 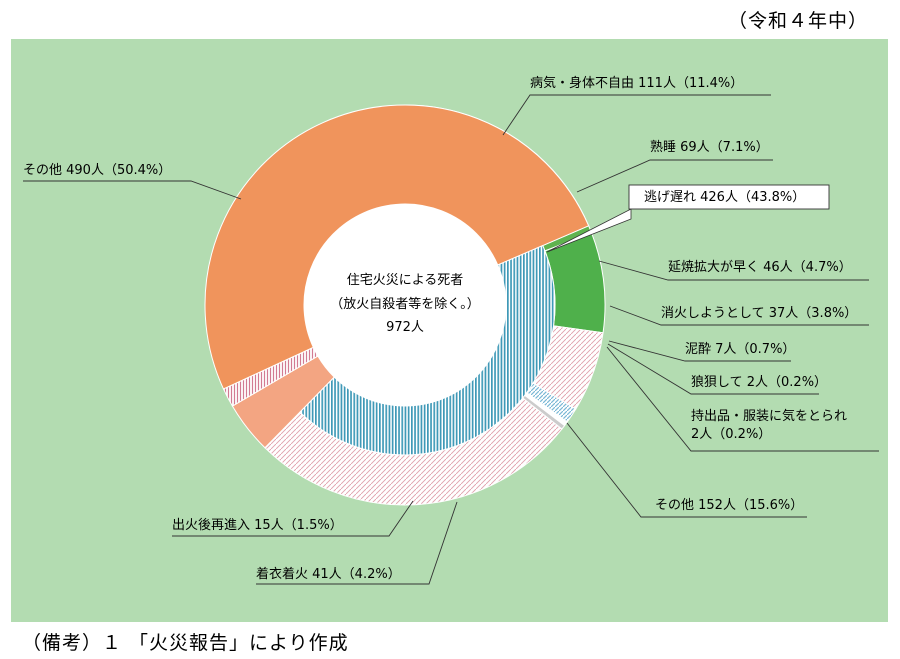 I want to click on callout-pointer, so click(x=589, y=230).